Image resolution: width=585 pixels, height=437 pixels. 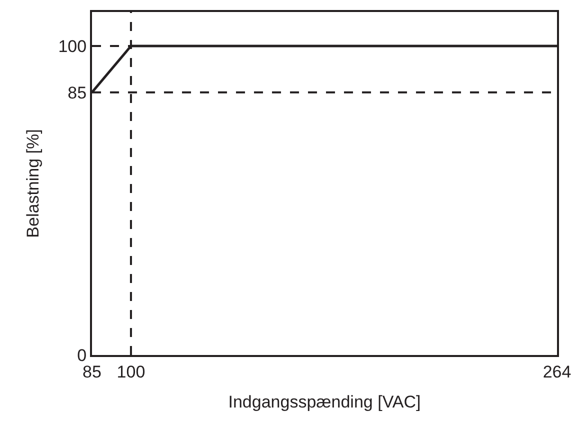 What do you see at coordinates (32, 183) in the screenshot?
I see `y-axis-title: Belastning [%]` at bounding box center [32, 183].